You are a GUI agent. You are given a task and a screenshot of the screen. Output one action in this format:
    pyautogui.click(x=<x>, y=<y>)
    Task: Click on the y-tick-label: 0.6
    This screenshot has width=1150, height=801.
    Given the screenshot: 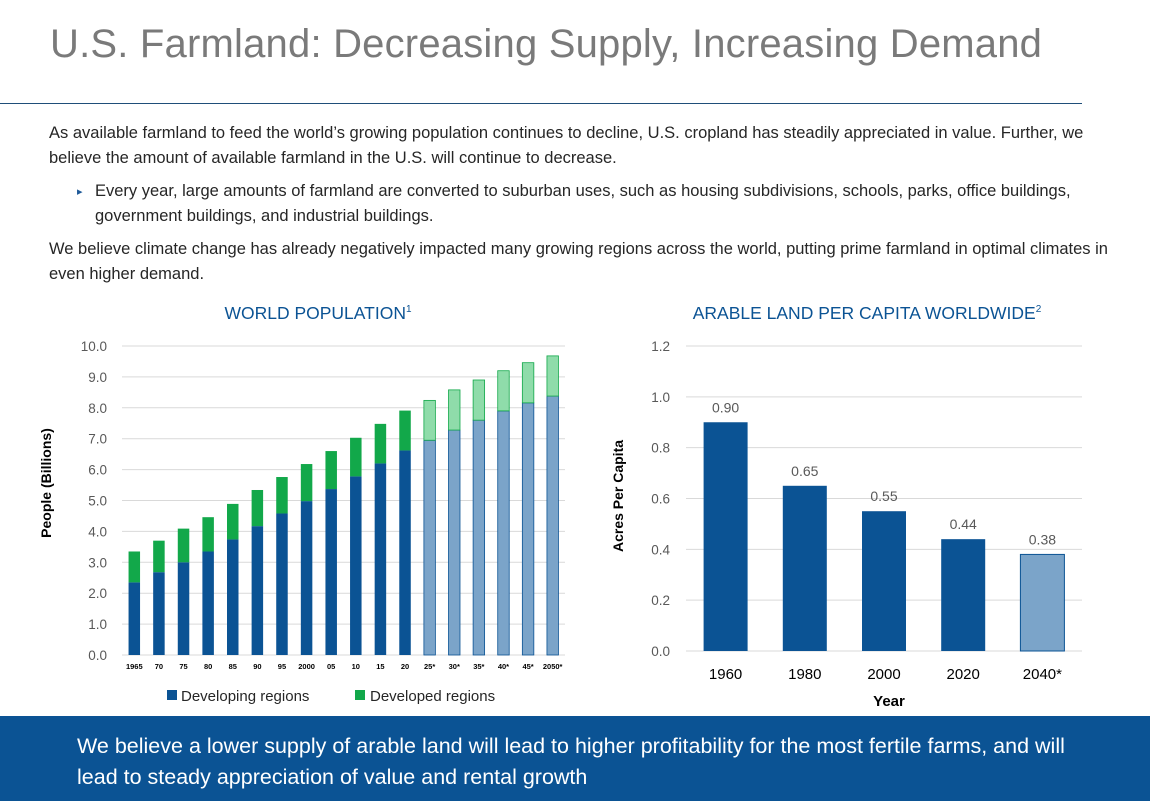 What is the action you would take?
    pyautogui.click(x=660, y=499)
    